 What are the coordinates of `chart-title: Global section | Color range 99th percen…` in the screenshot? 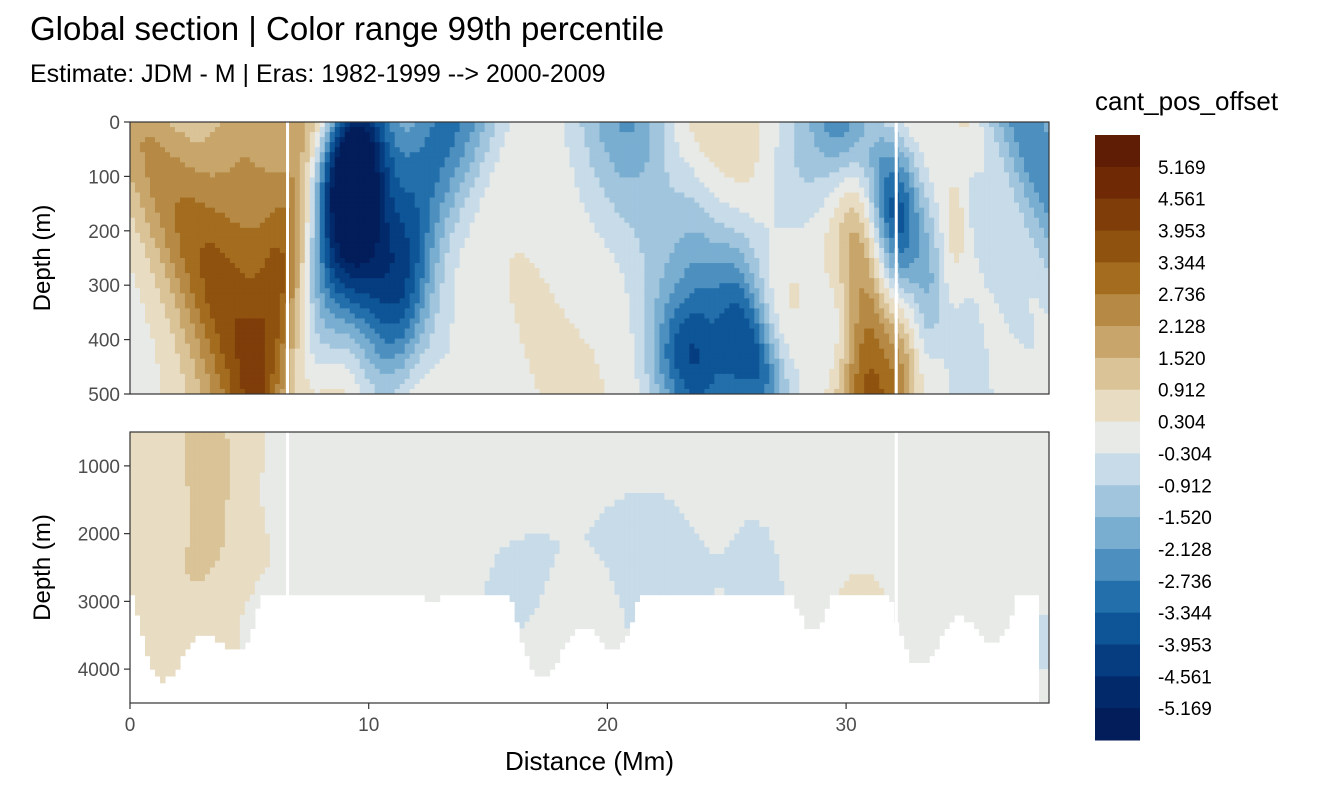 It's located at (347, 28).